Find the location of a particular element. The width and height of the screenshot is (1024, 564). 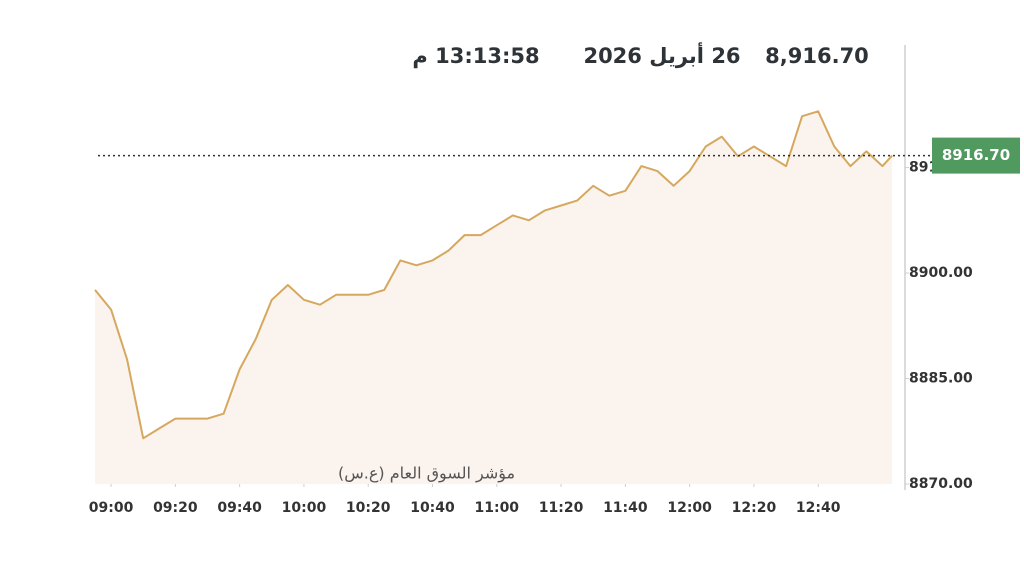

header-date: 26 أبريل 2026 is located at coordinates (661, 54).